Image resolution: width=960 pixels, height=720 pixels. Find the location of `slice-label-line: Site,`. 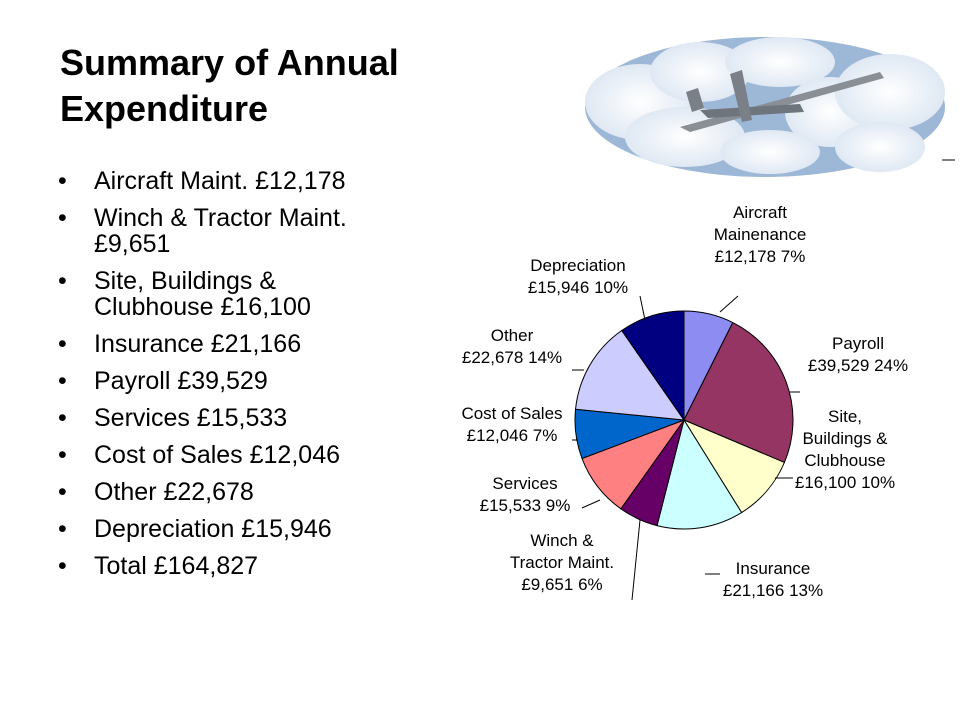

slice-label-line: Site, is located at coordinates (845, 416).